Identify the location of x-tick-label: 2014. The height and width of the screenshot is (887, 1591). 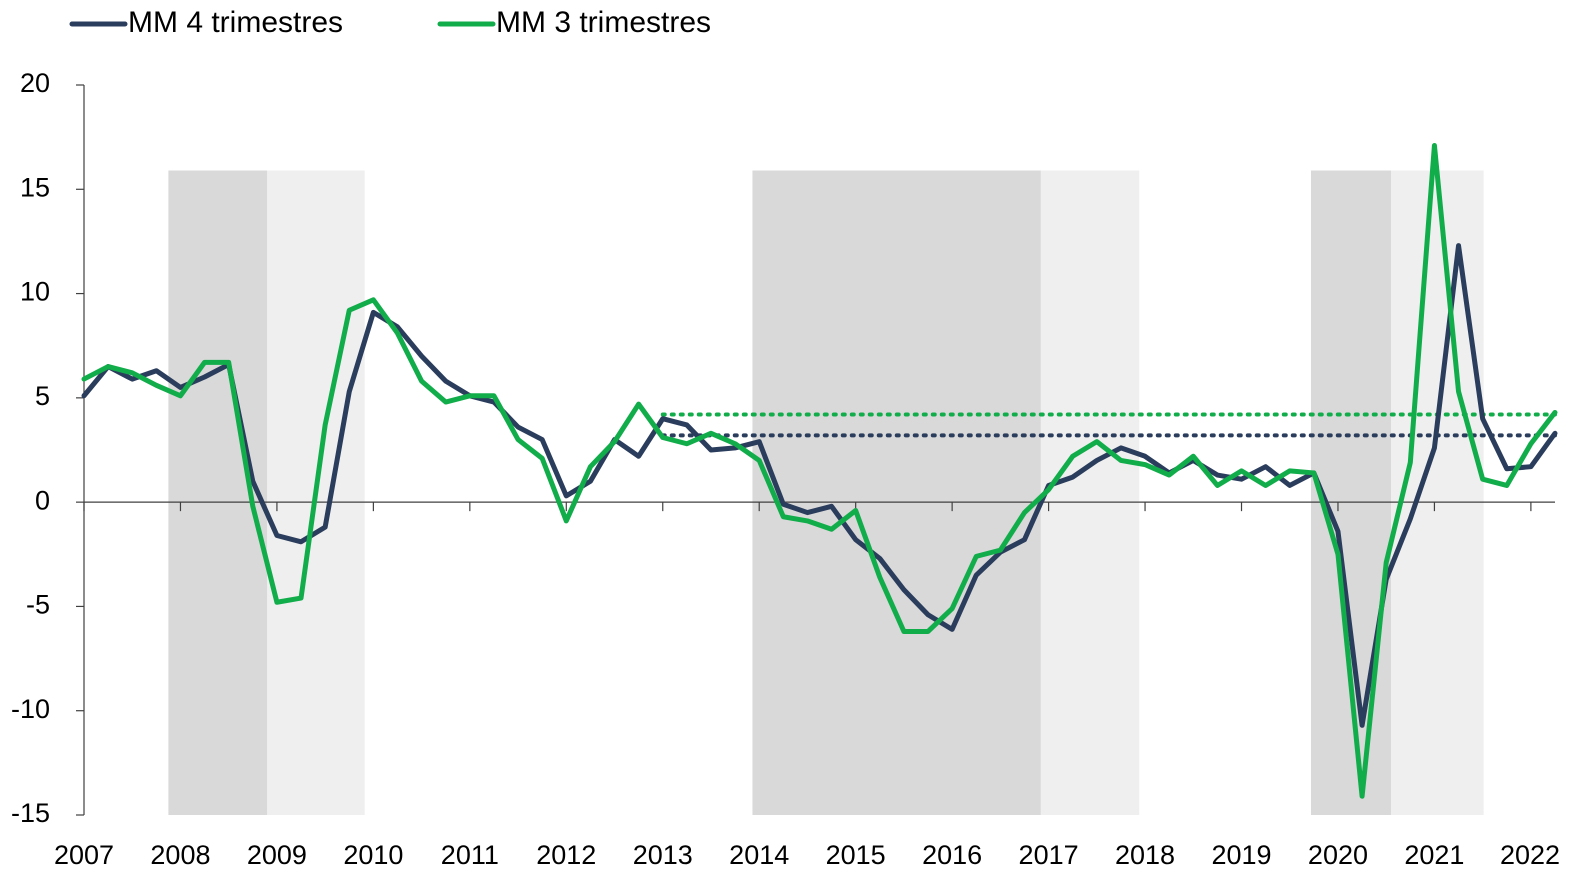
(759, 855).